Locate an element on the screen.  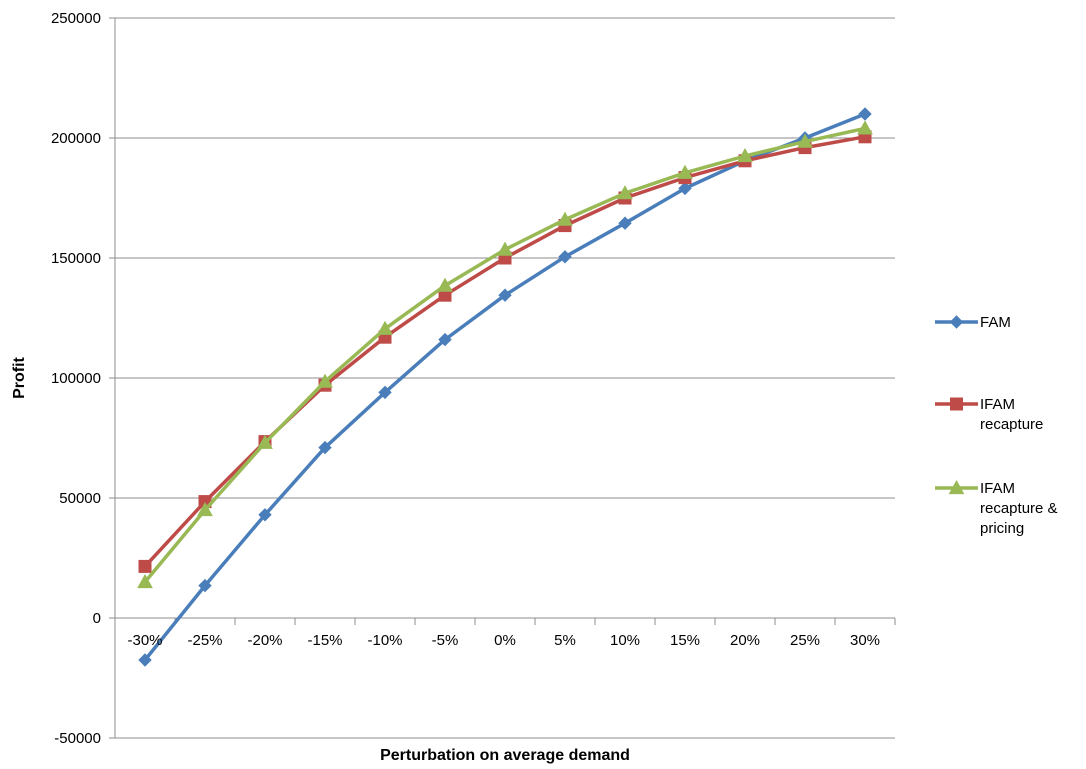
x-tick-label: 30% is located at coordinates (865, 640).